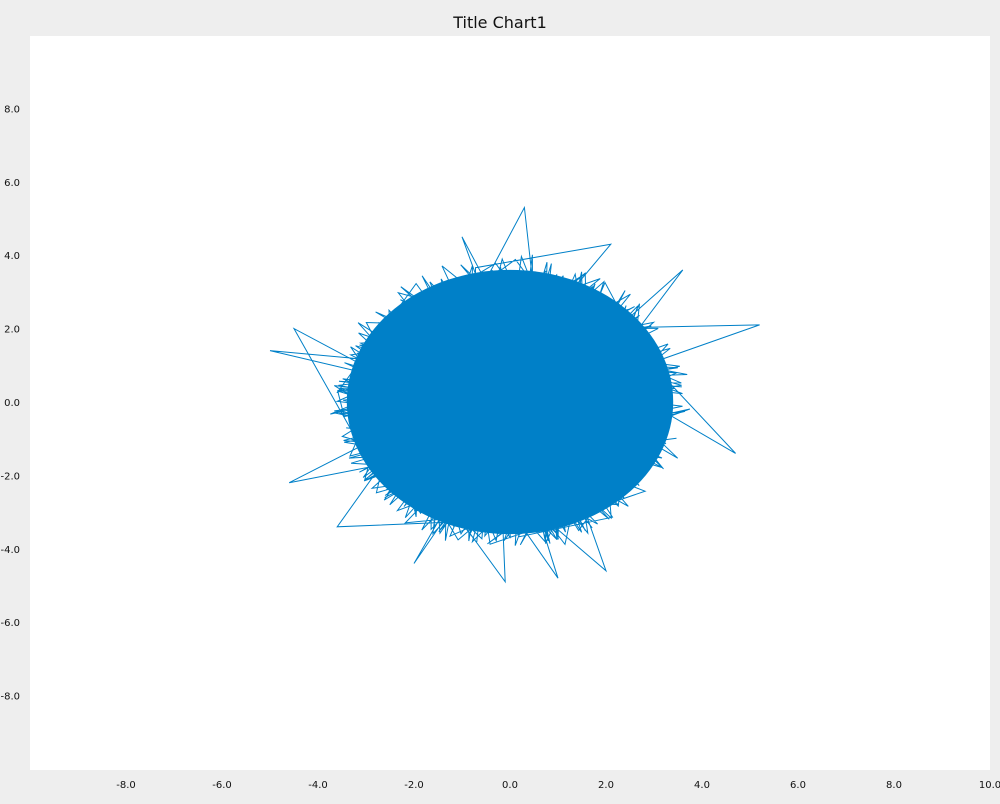 This screenshot has width=1000, height=804. I want to click on y-tick-label: 8.0, so click(12, 109).